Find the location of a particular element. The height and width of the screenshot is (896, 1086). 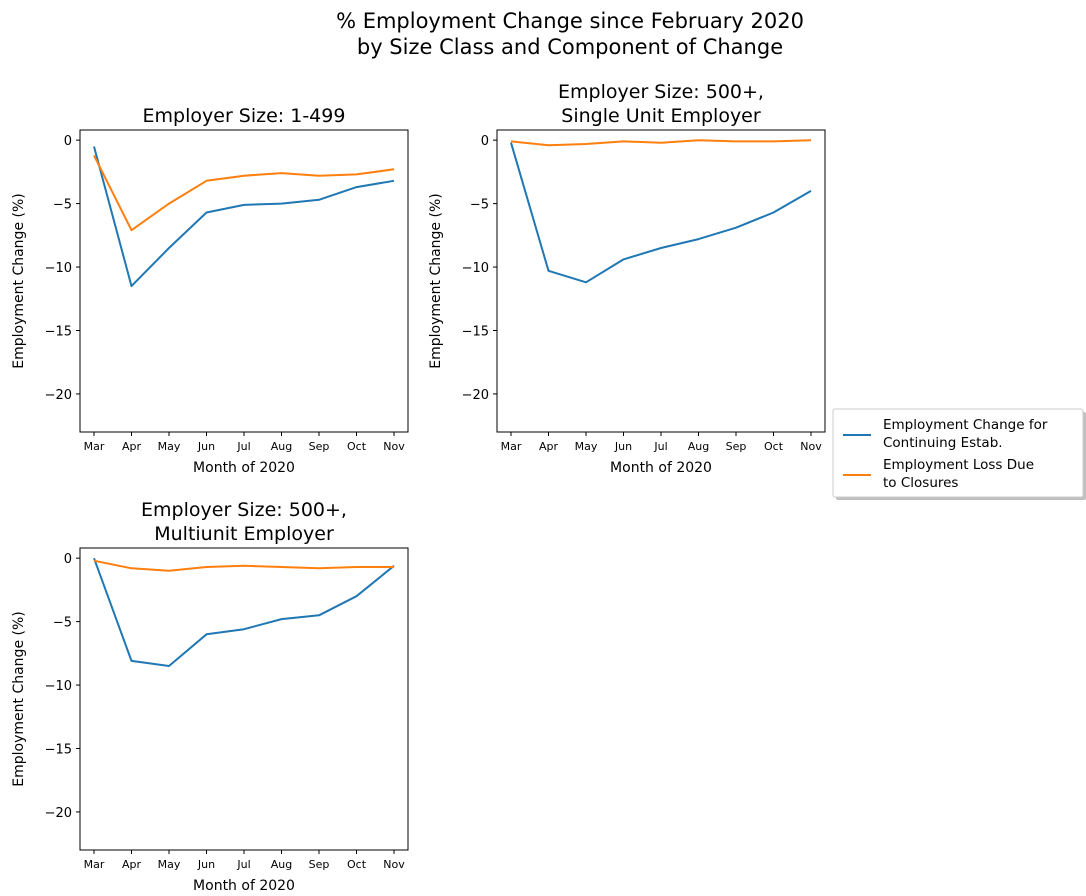

figure-title-line: by Size Class and Component of Change is located at coordinates (570, 47).